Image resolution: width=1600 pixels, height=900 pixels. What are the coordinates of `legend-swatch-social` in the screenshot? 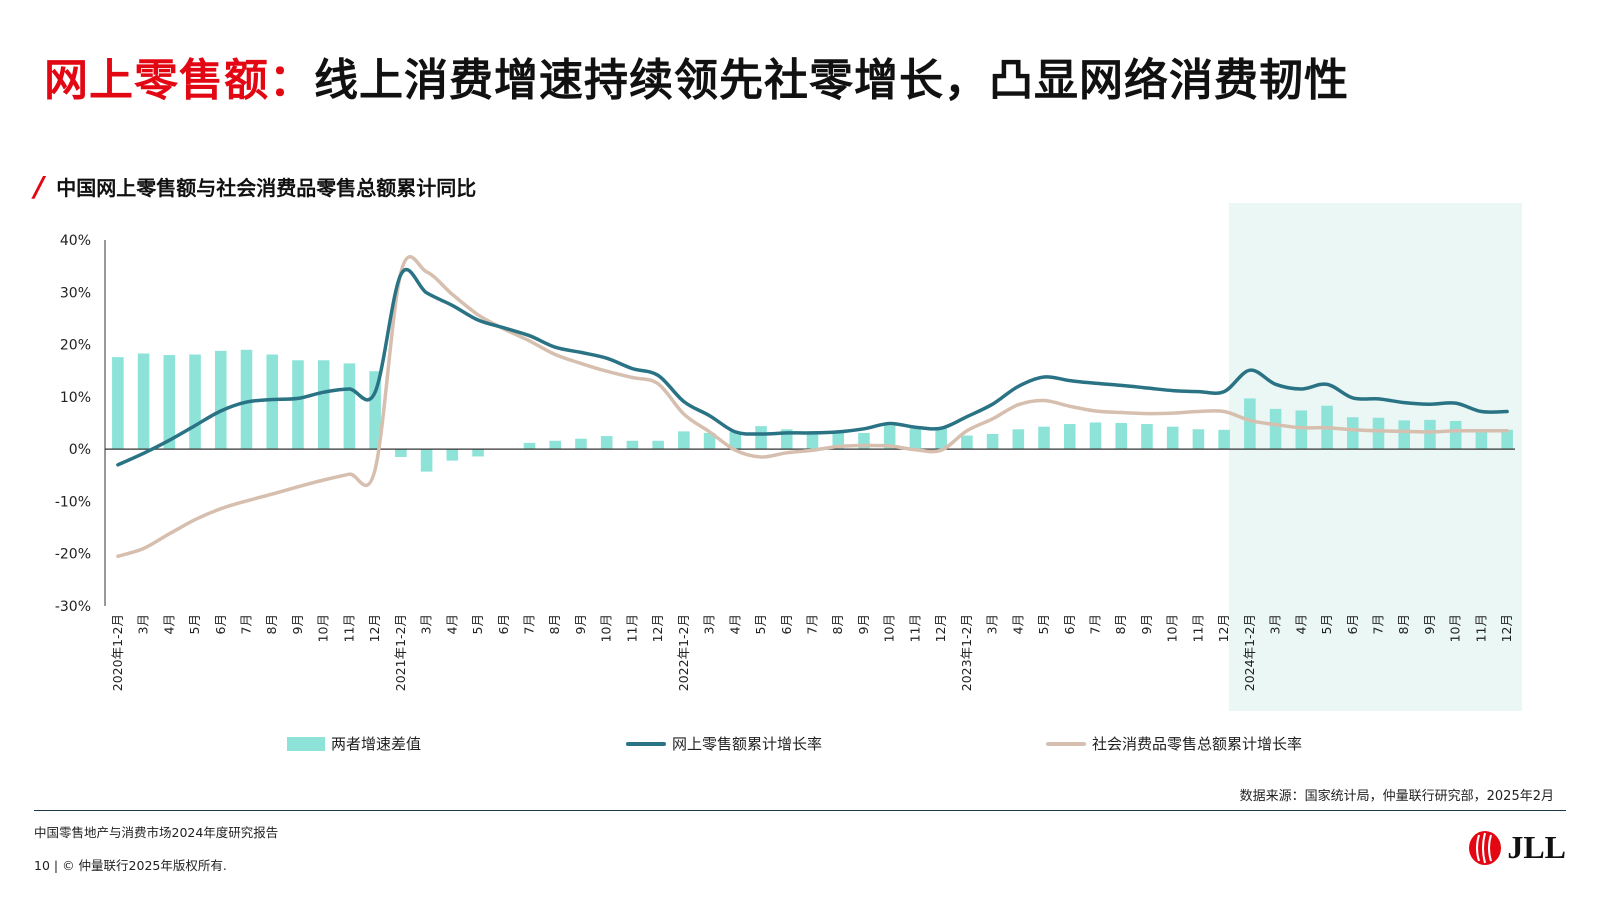 It's located at (1066, 743).